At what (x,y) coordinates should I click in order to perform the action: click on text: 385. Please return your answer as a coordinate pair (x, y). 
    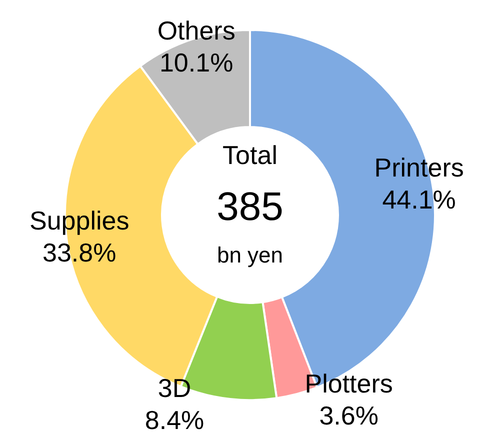
    Looking at the image, I should click on (250, 207).